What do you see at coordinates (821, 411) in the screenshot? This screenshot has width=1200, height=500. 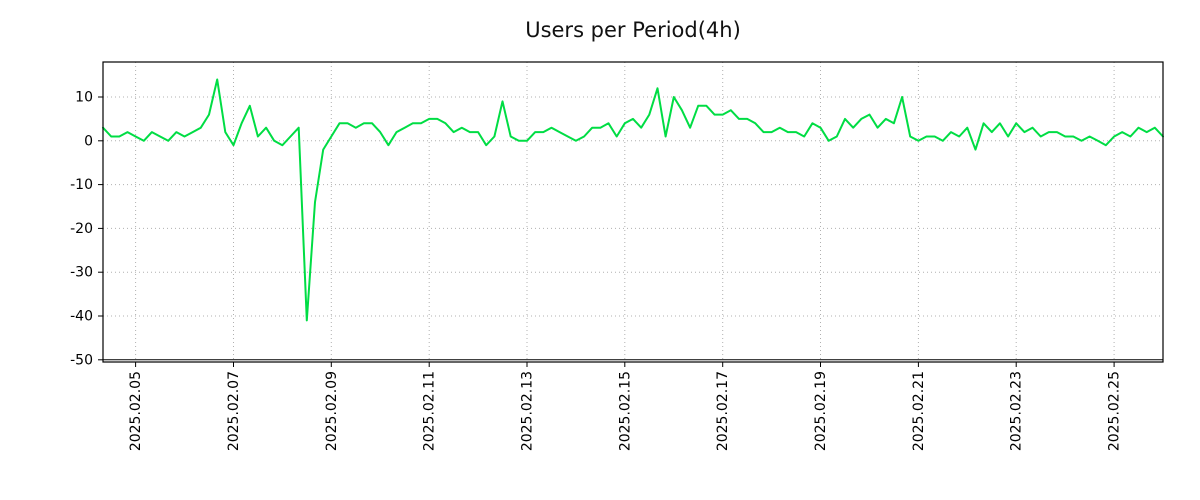 I see `x-tick-label: 2025.02.19` at bounding box center [821, 411].